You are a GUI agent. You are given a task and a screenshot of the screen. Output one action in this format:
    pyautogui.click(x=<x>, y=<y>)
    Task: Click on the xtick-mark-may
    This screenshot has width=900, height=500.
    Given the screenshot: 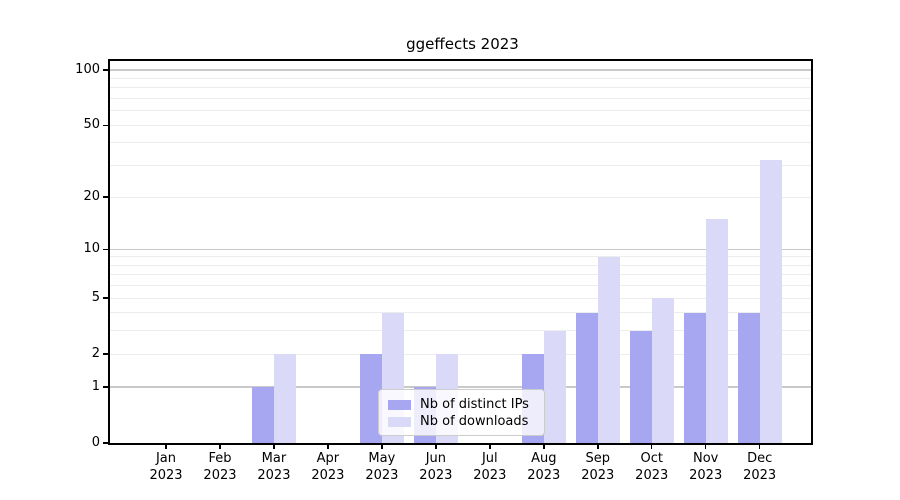 What is the action you would take?
    pyautogui.click(x=382, y=447)
    